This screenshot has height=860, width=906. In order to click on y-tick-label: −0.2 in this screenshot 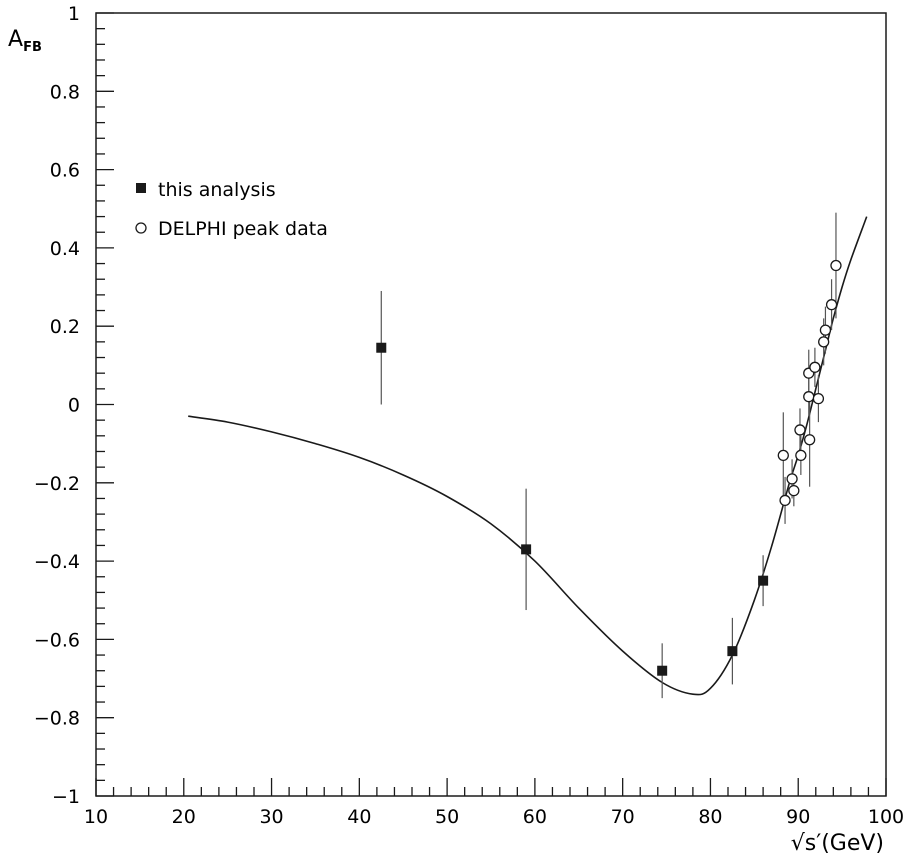, I will do `click(57, 484)`.